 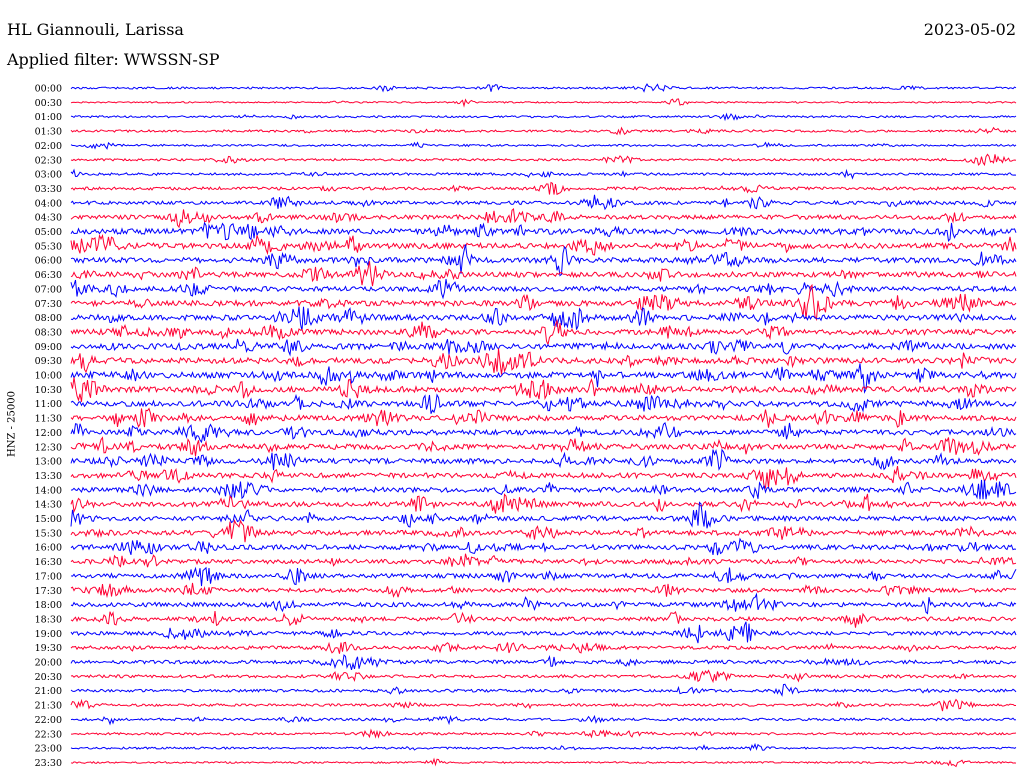 What do you see at coordinates (48, 160) in the screenshot?
I see `time-tick-label: 02:30` at bounding box center [48, 160].